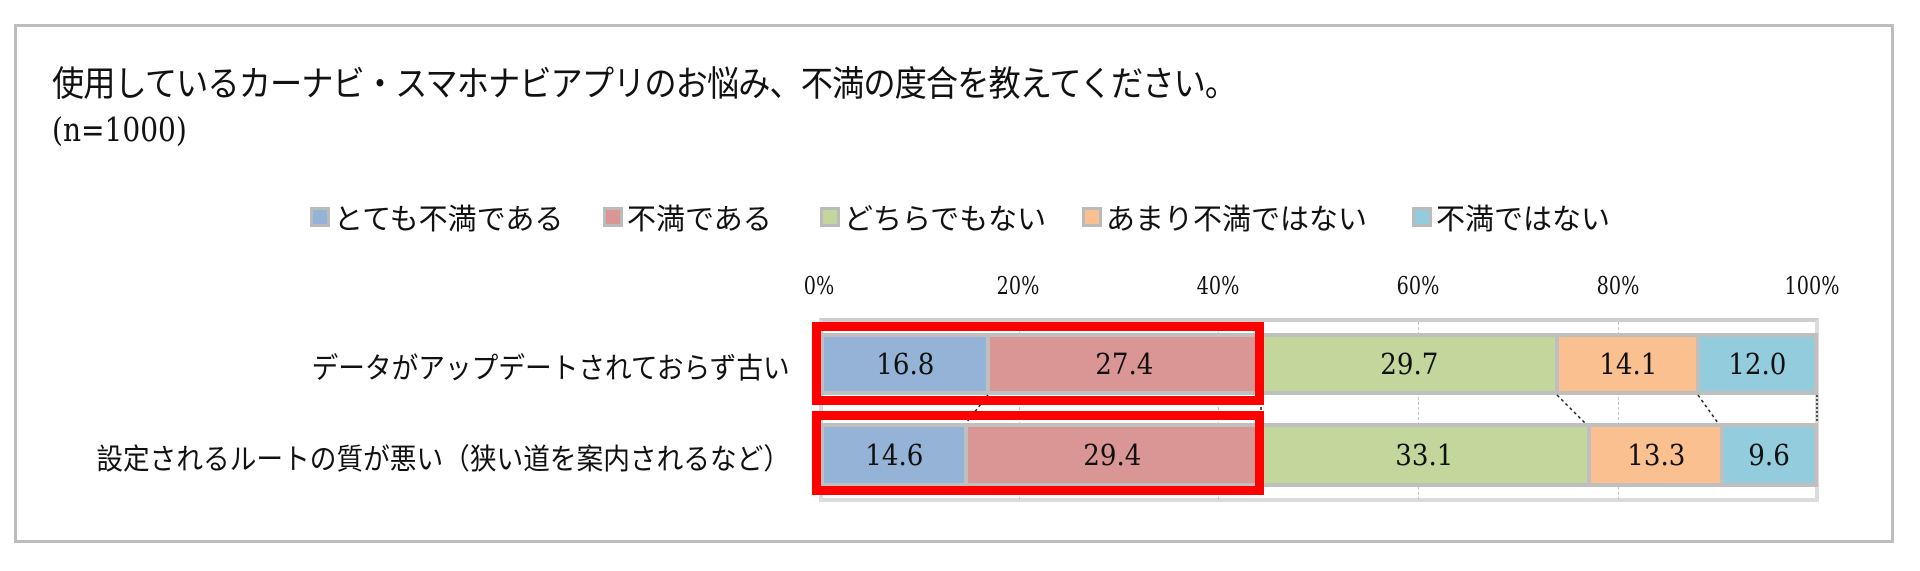 This screenshot has width=1920, height=571. Describe the element at coordinates (1018, 286) in the screenshot. I see `x-tick-20: 20%` at that location.